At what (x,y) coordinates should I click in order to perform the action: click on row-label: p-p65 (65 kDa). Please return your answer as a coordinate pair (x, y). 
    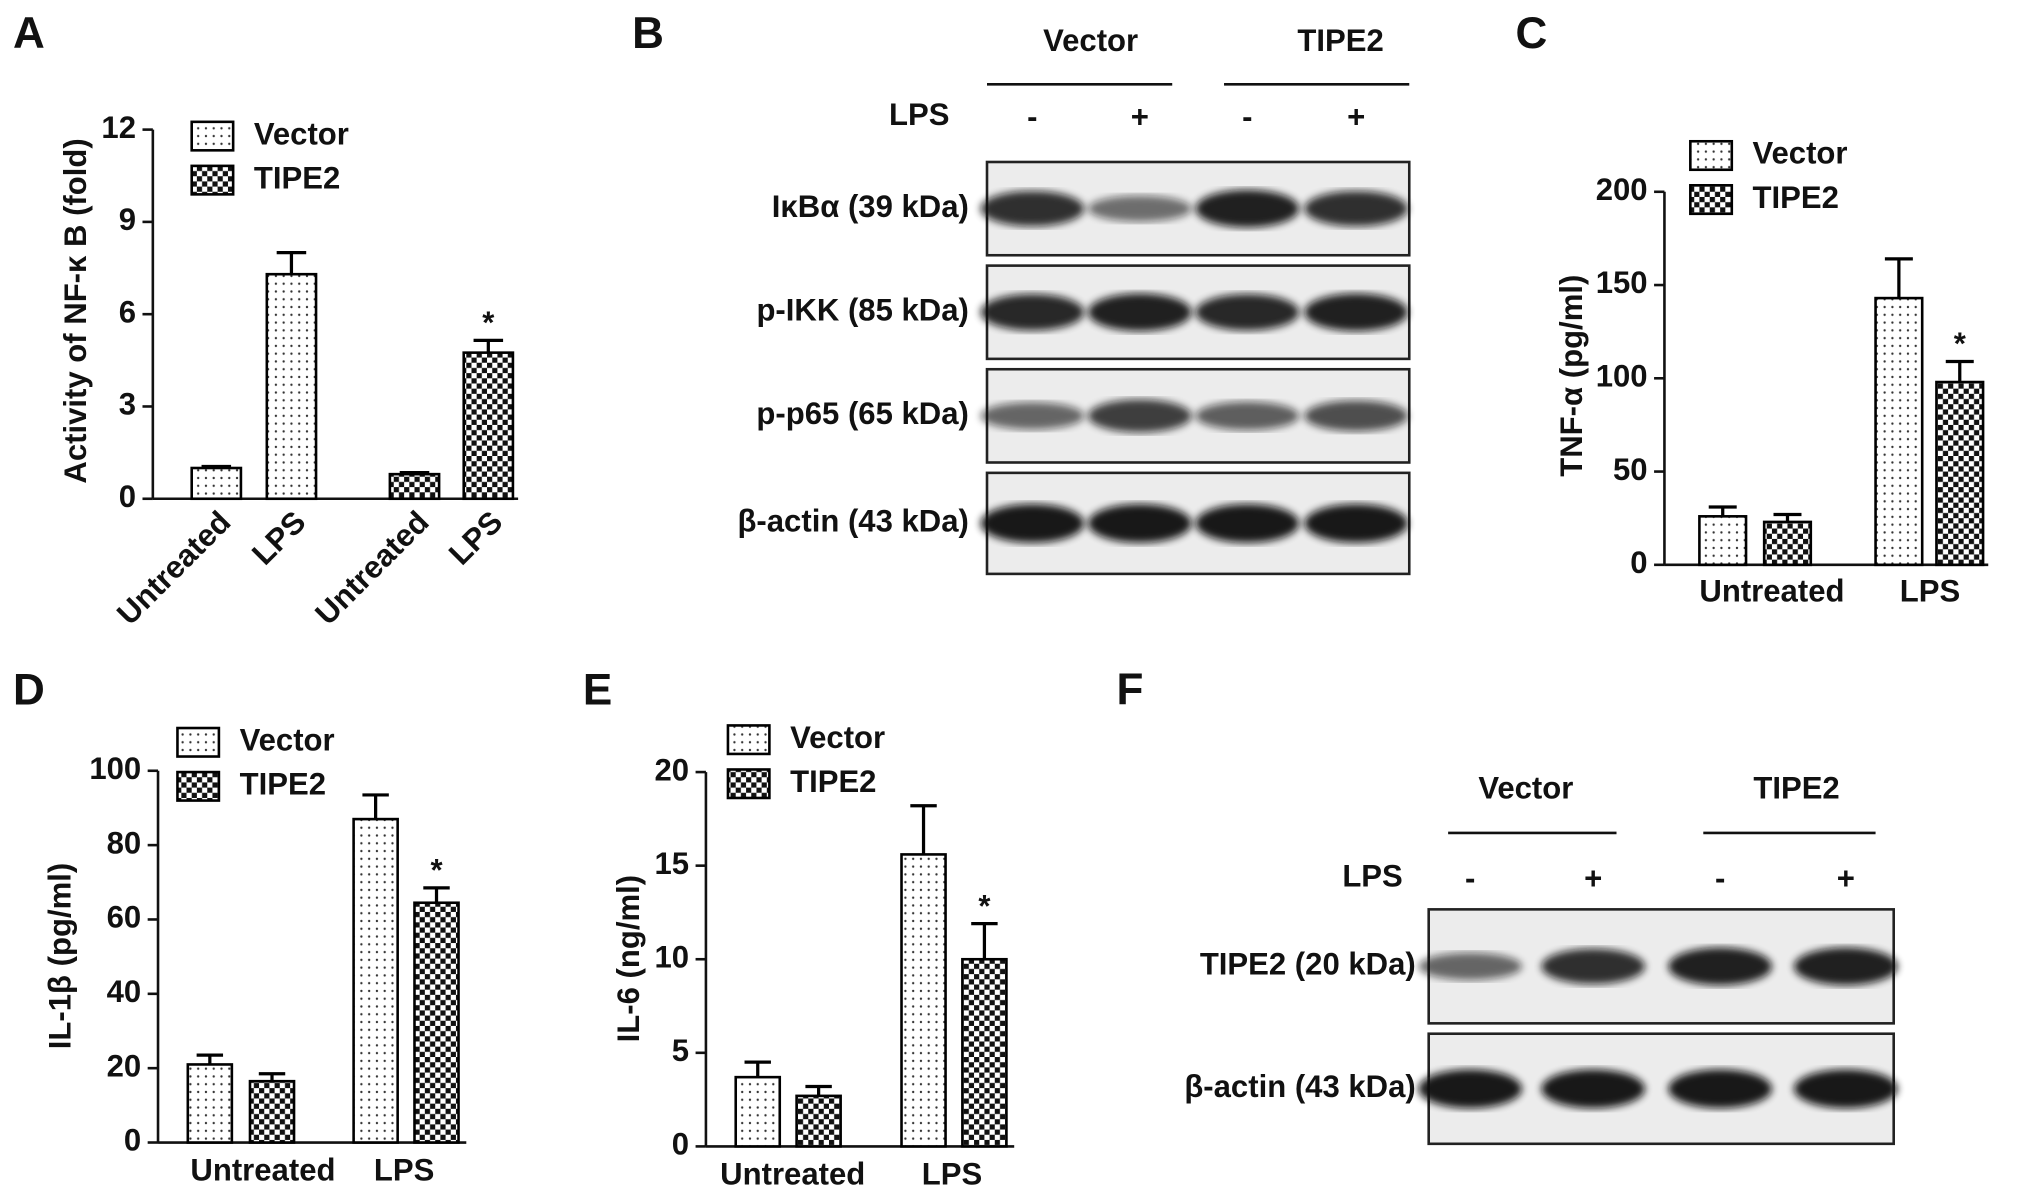
    Looking at the image, I should click on (862, 413).